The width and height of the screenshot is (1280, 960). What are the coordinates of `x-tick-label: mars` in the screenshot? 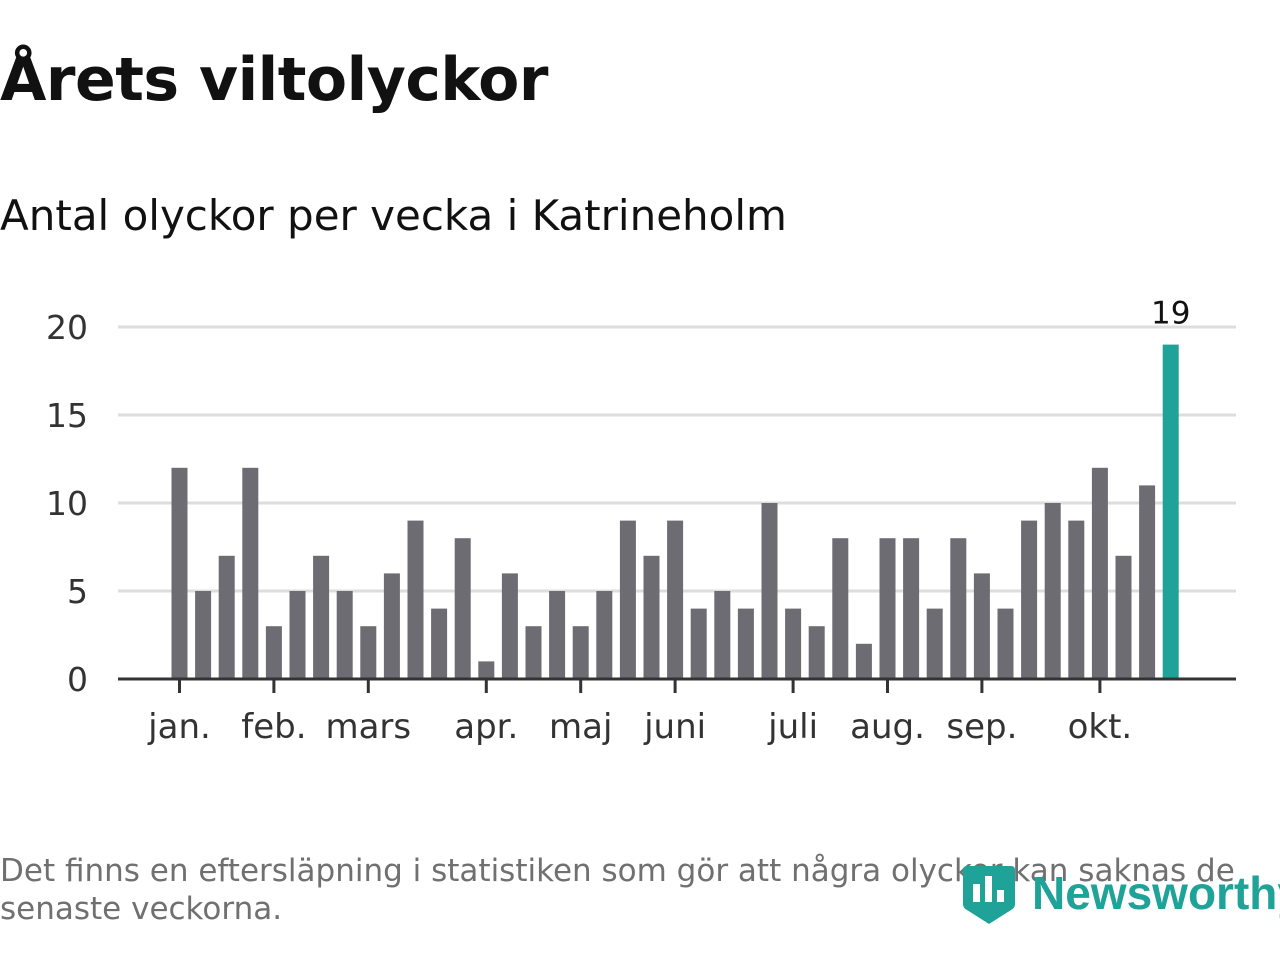 It's located at (368, 727).